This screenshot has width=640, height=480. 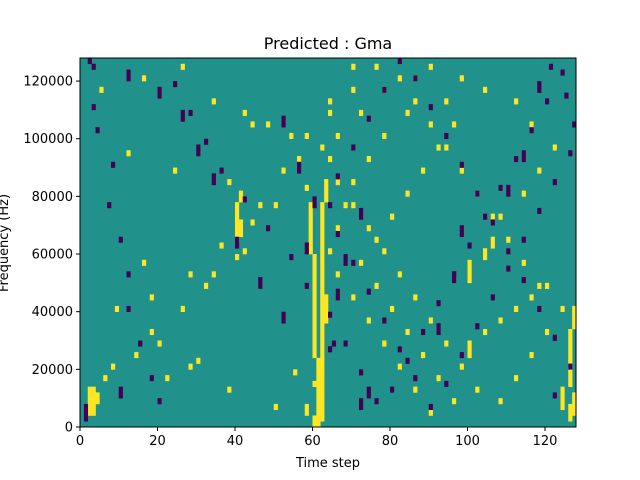 What do you see at coordinates (52, 255) in the screenshot?
I see `y-tick-label: 60000` at bounding box center [52, 255].